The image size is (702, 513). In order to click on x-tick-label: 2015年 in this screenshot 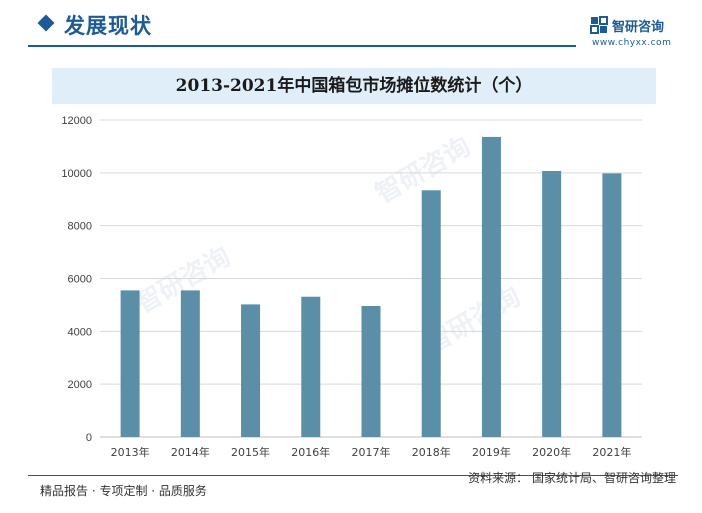, I will do `click(250, 452)`.